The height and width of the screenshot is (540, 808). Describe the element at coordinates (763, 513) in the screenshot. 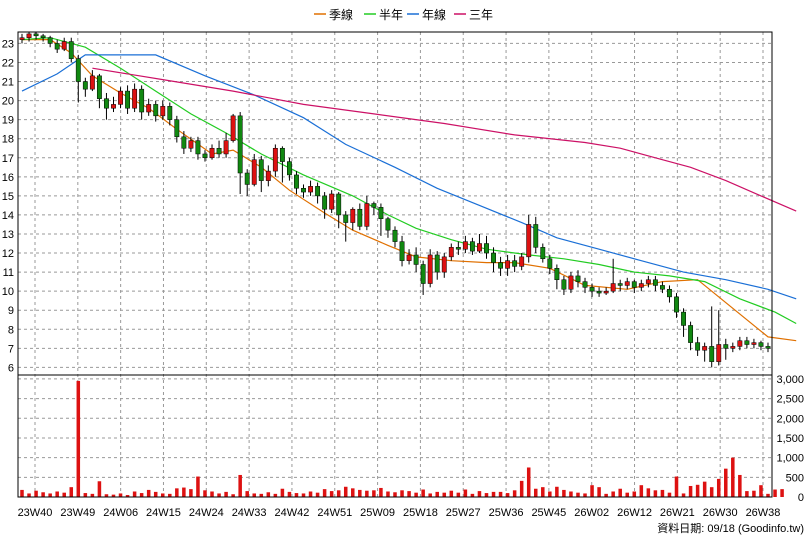

I see `x-tick-label: 26W38` at that location.